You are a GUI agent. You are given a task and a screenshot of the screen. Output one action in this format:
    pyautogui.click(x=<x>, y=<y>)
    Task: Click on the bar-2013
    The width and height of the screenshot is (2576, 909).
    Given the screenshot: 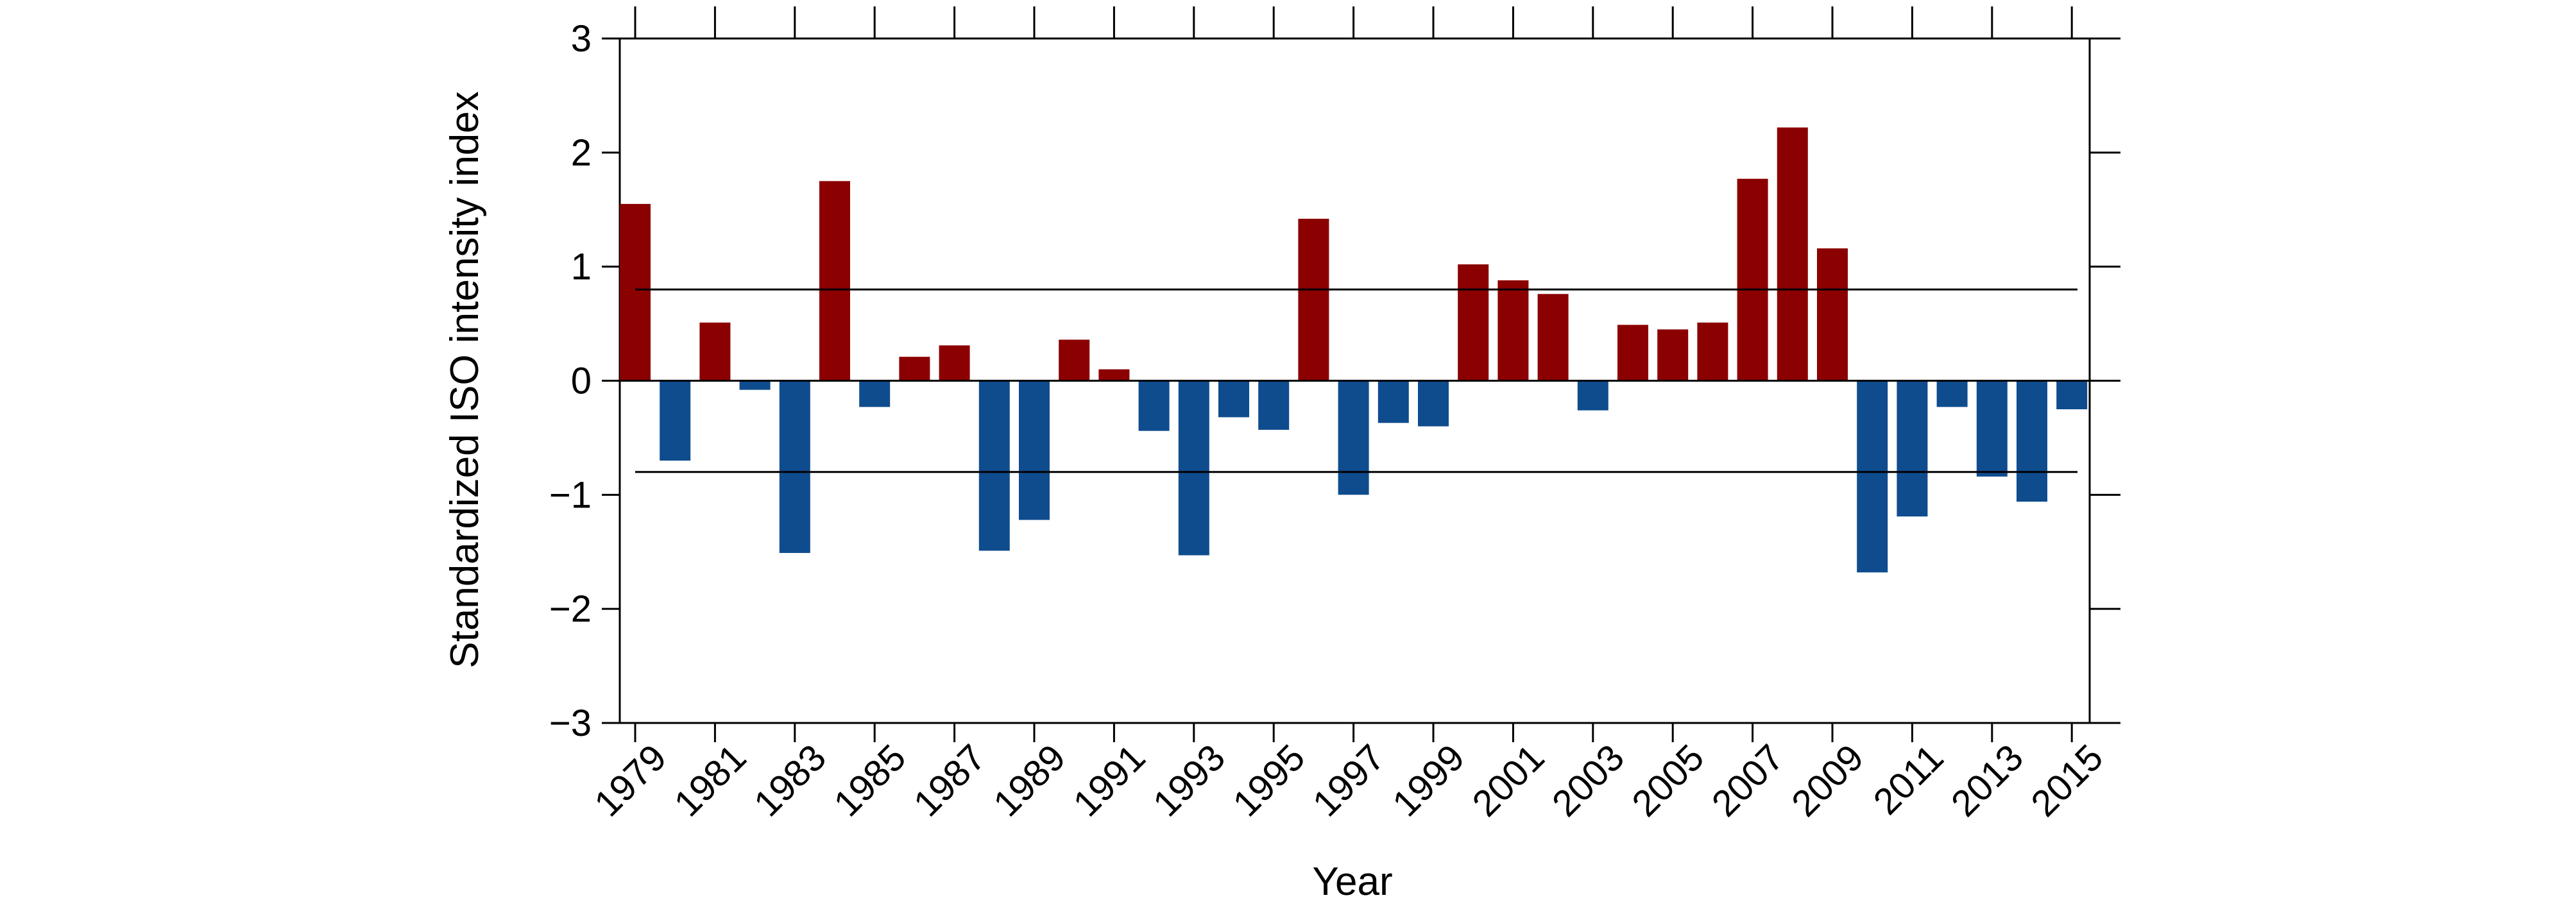 What is the action you would take?
    pyautogui.click(x=1992, y=428)
    